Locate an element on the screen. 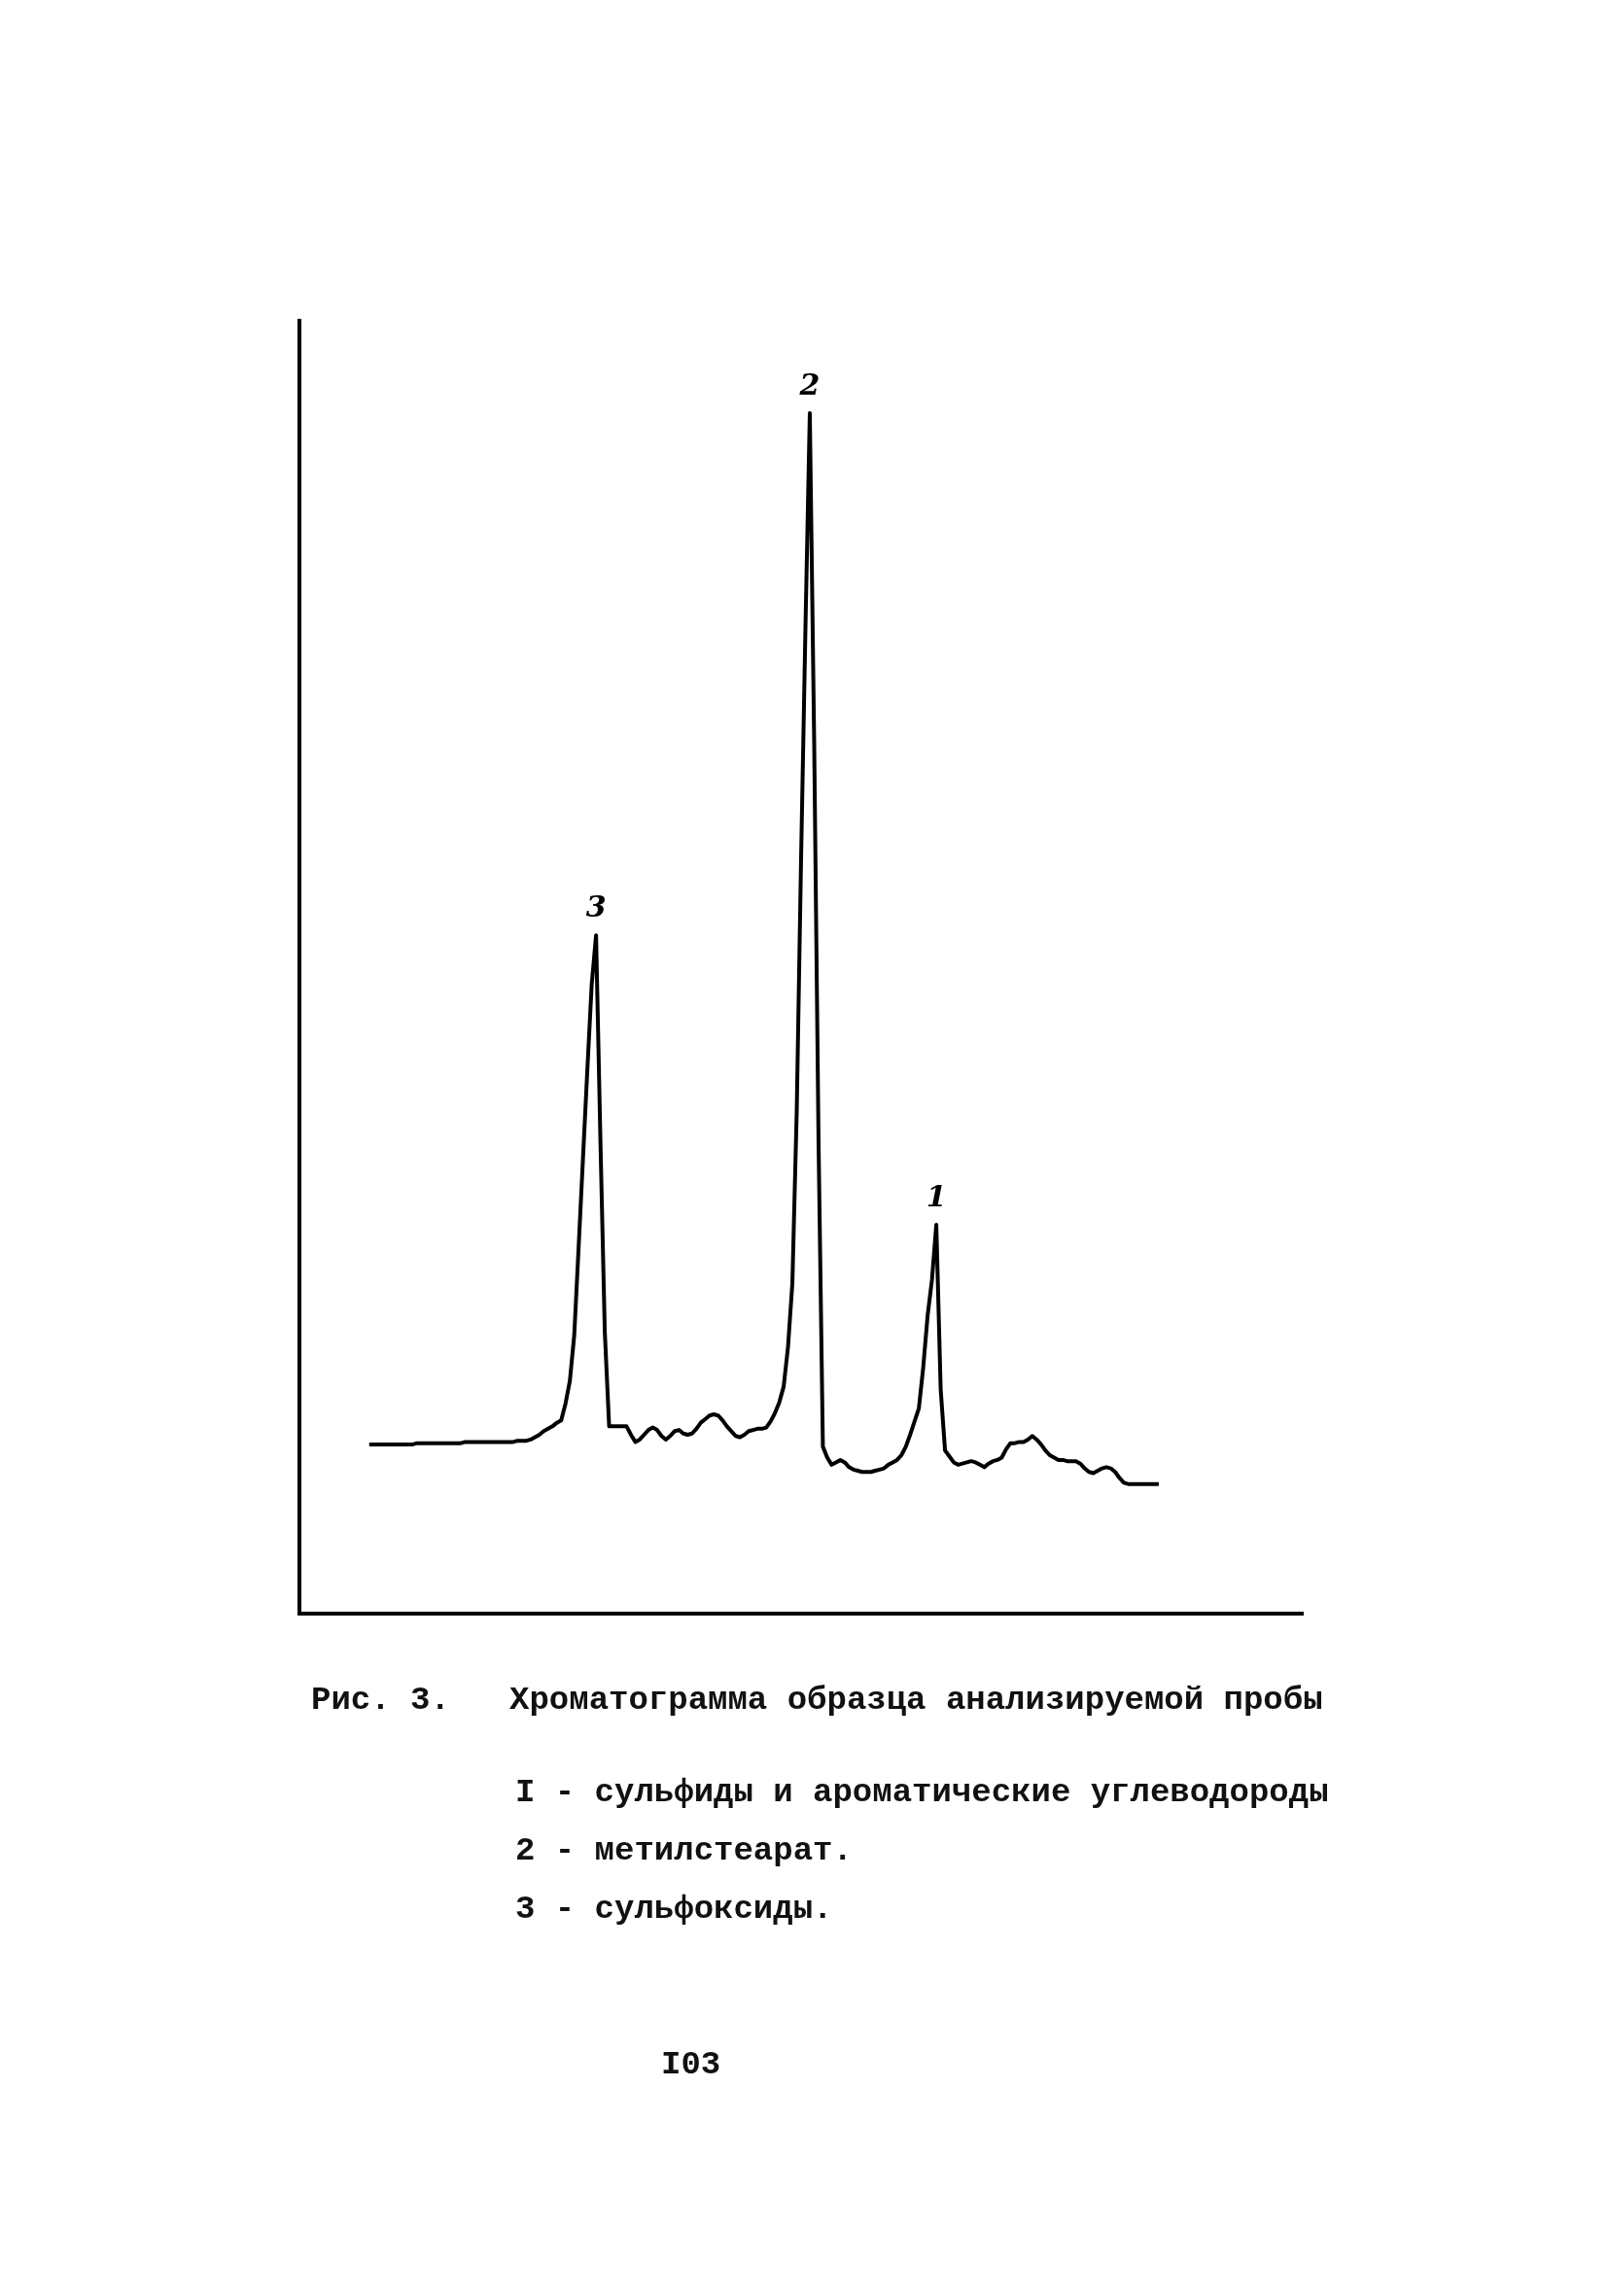  text: 2 - метилстеарат. is located at coordinates (684, 1850).